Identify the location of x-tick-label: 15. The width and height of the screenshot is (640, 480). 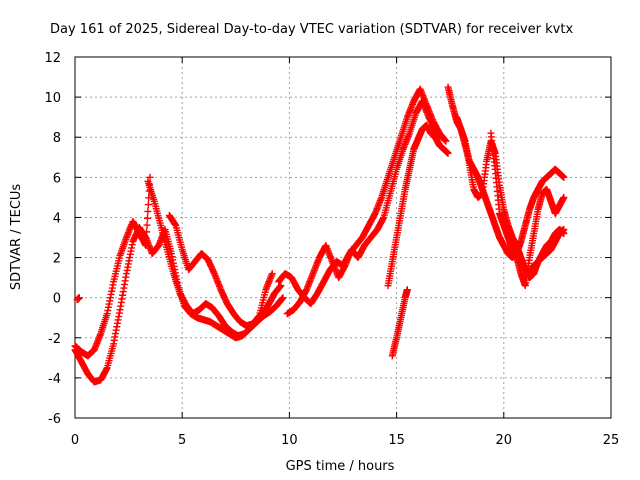
(396, 440).